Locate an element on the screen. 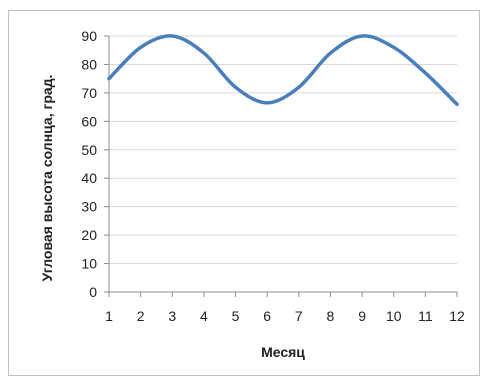 This screenshot has height=381, width=484. x-tick-label-11: 11 is located at coordinates (425, 316).